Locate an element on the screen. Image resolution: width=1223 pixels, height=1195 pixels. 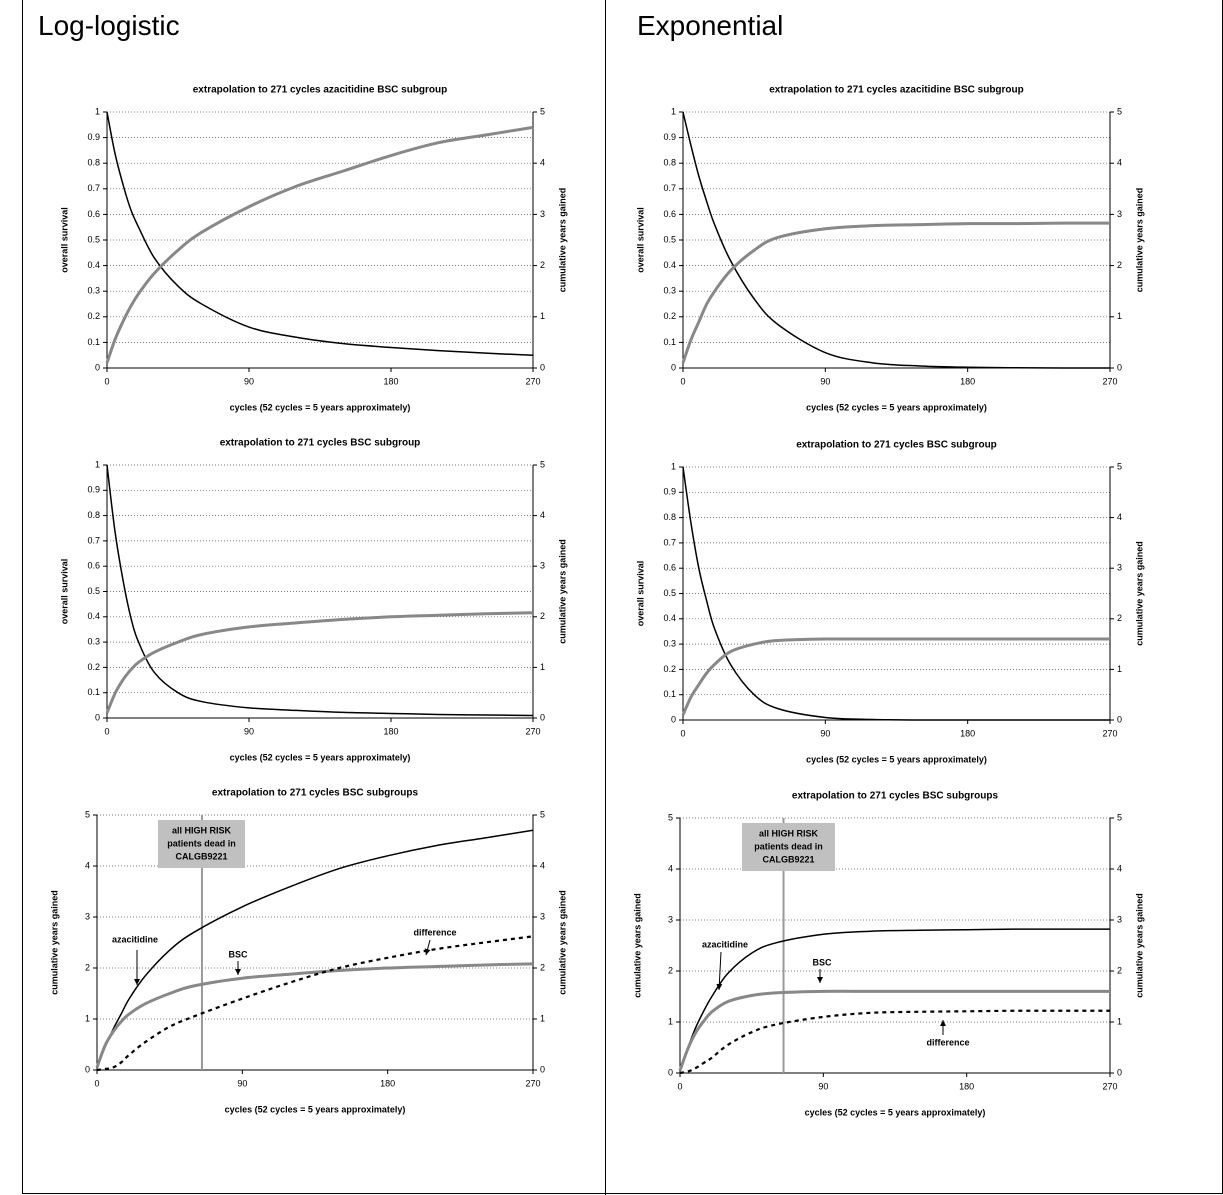
y-tick-label: 0.6 is located at coordinates (669, 214).